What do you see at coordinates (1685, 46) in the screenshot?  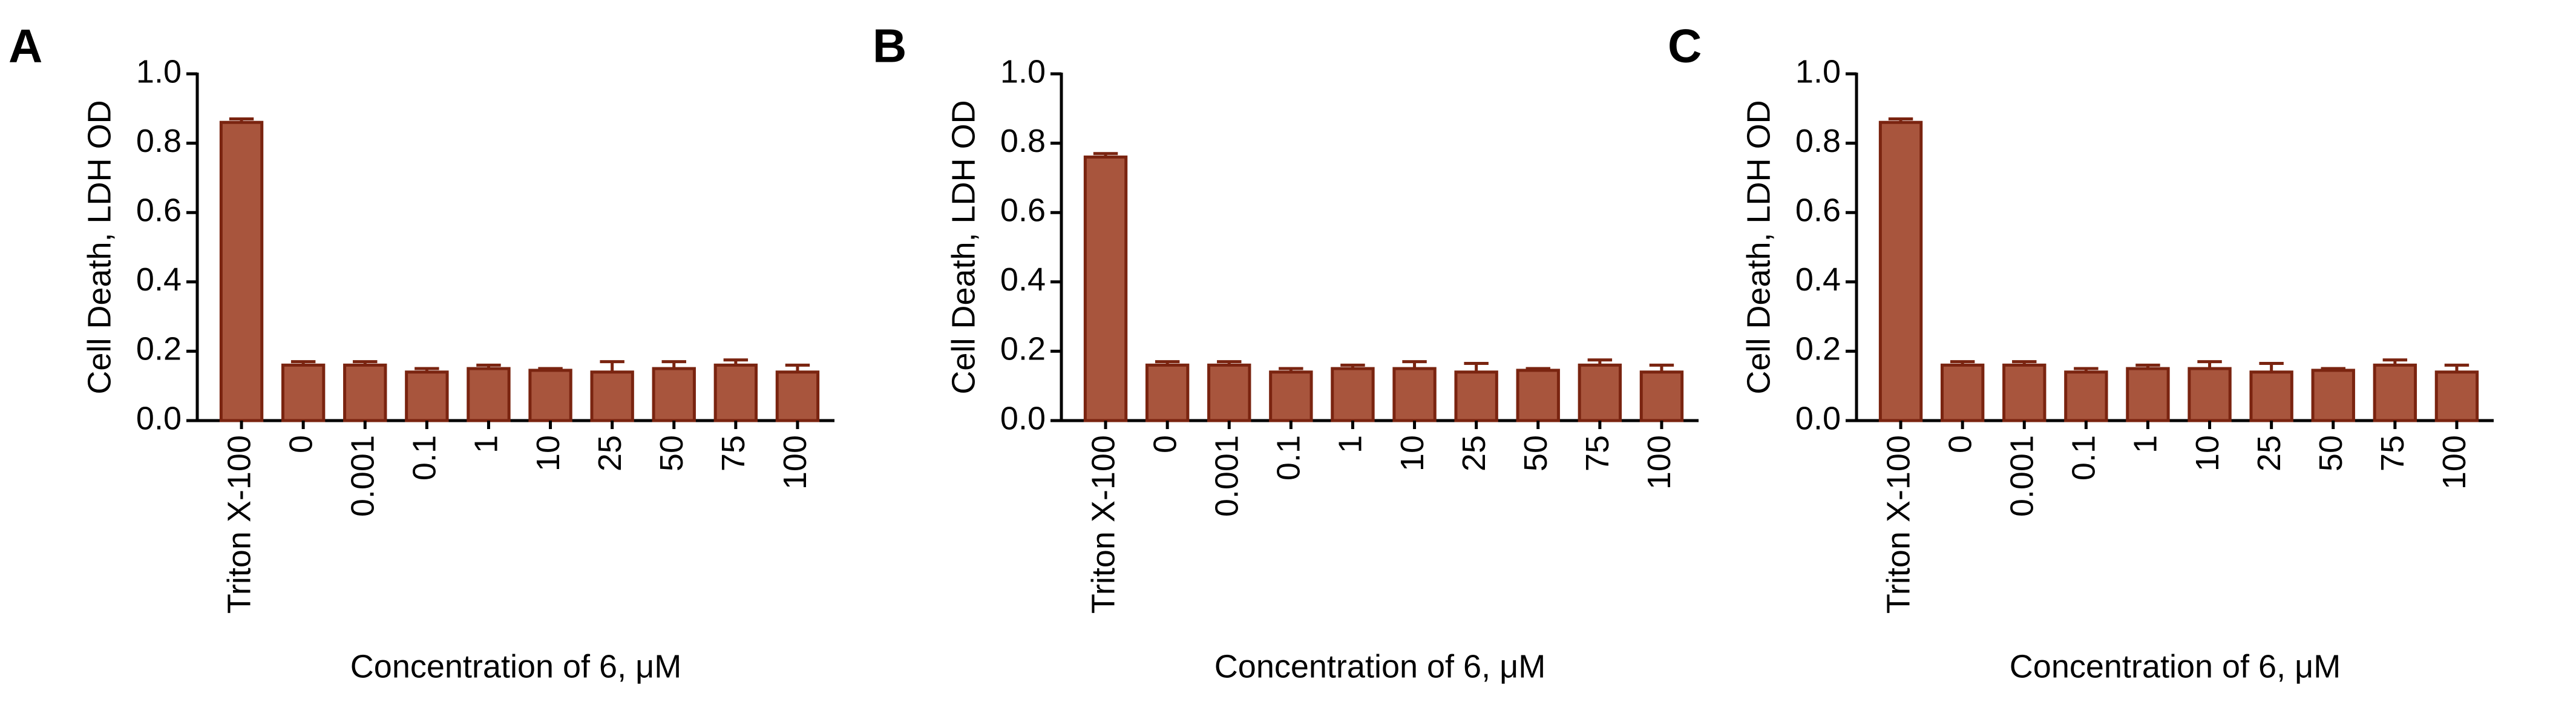 I see `panel-letter: C` at bounding box center [1685, 46].